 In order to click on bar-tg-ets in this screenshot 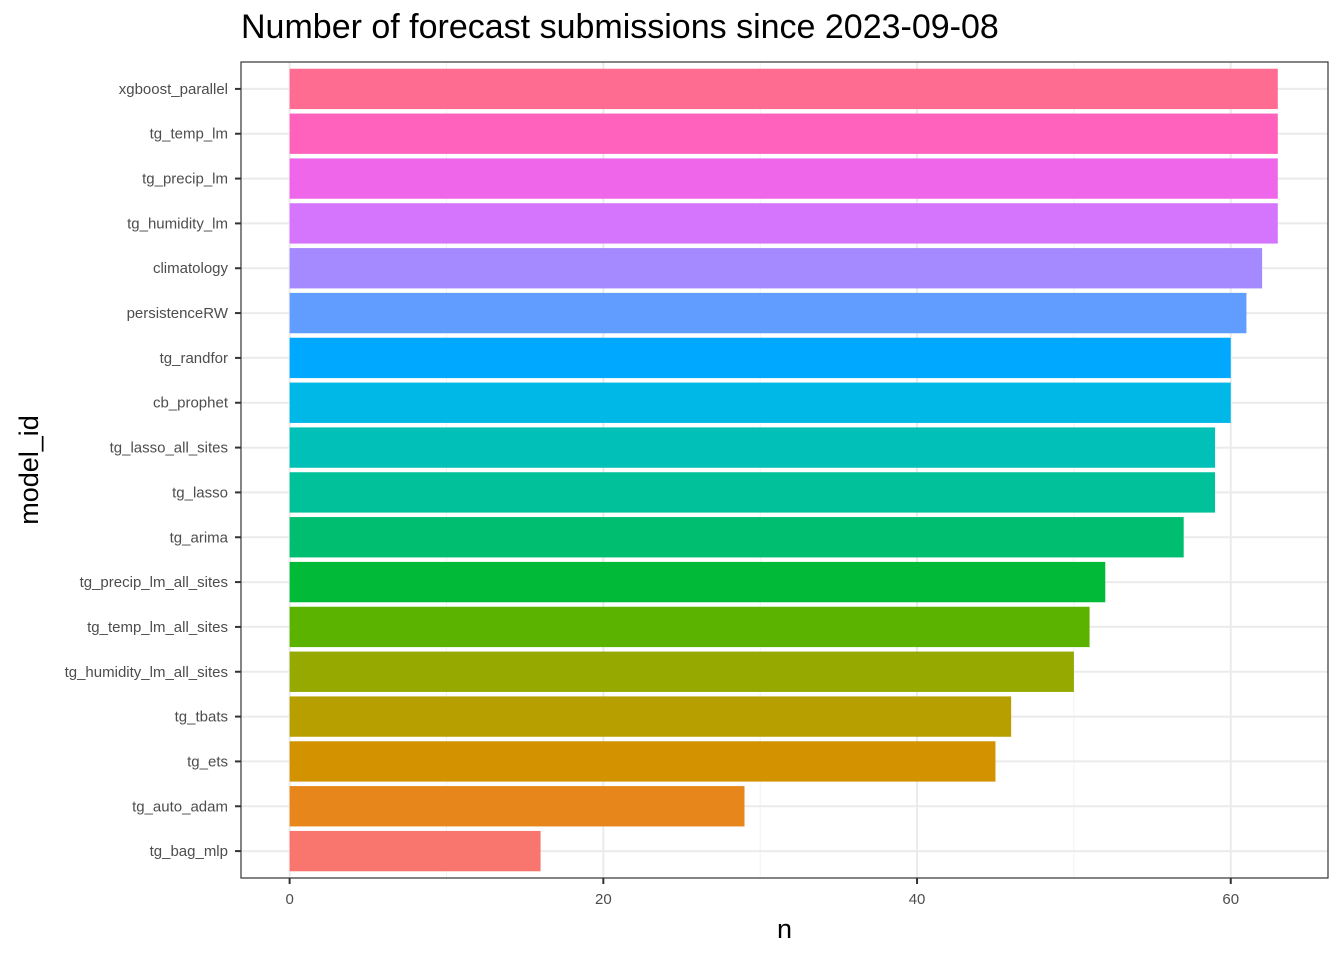, I will do `click(642, 761)`.